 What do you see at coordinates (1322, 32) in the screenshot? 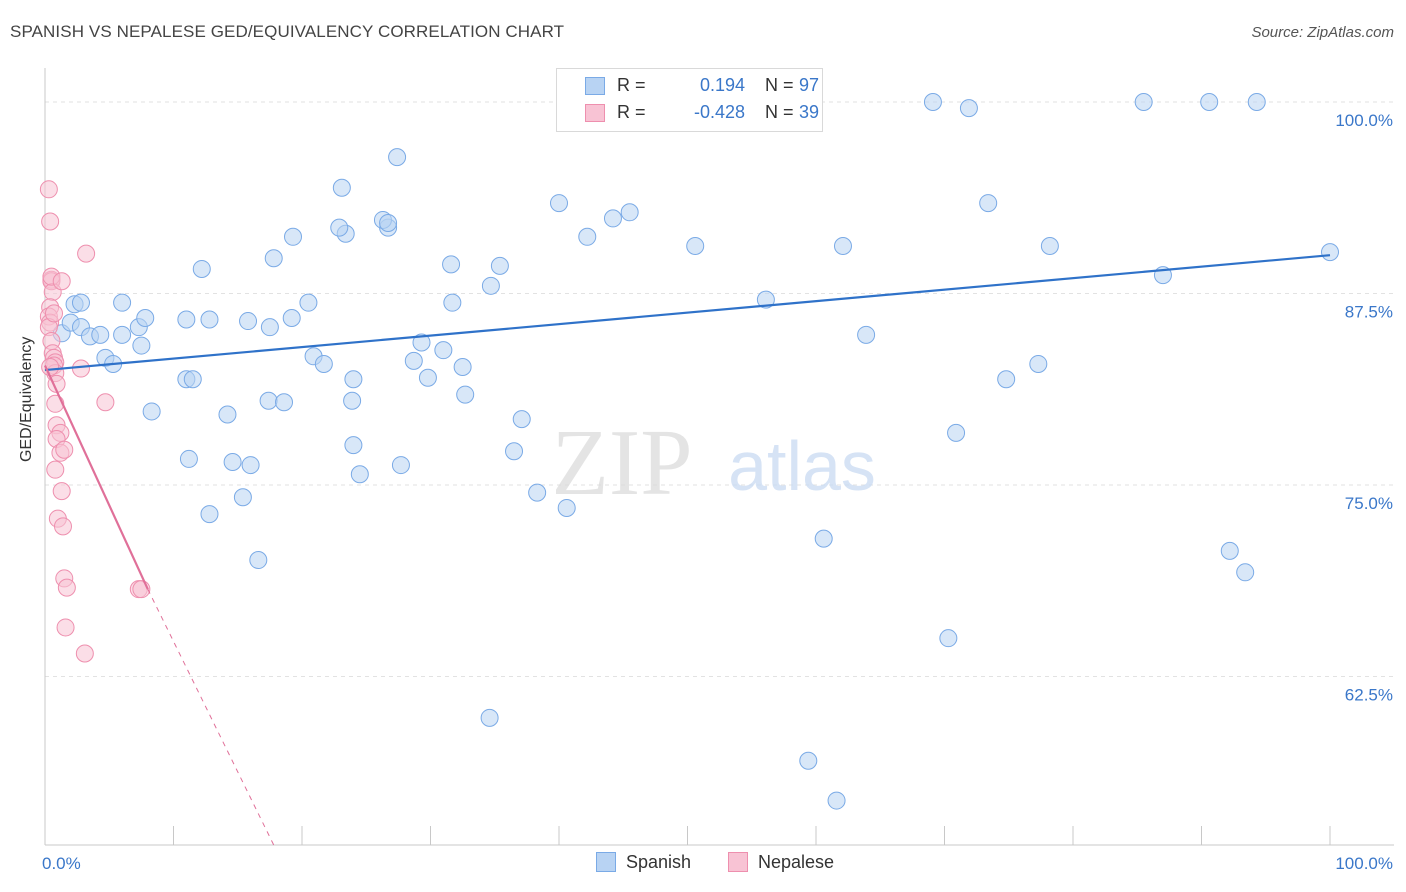
I see `source-label: Source: ZipAtlas.com` at bounding box center [1322, 32].